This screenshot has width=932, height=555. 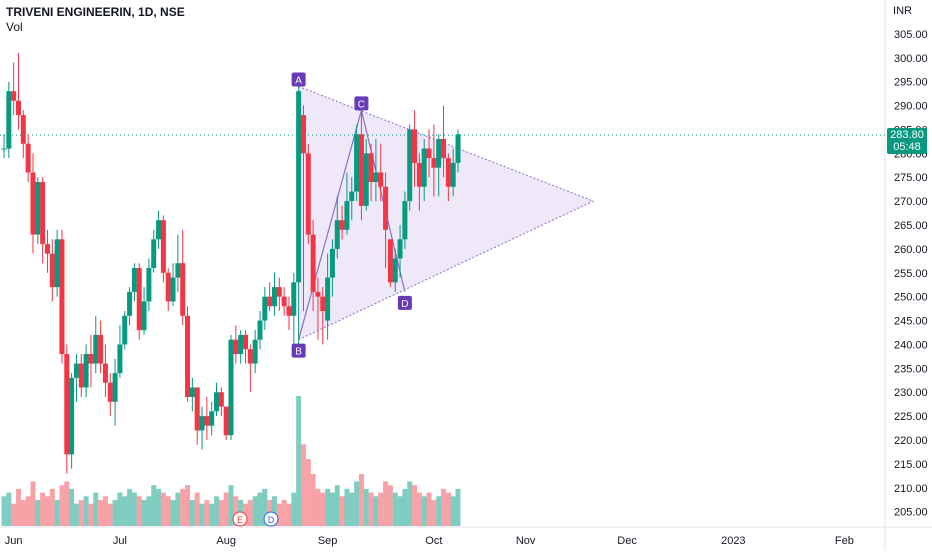 I want to click on pattern-point-c-badge, so click(x=361, y=103).